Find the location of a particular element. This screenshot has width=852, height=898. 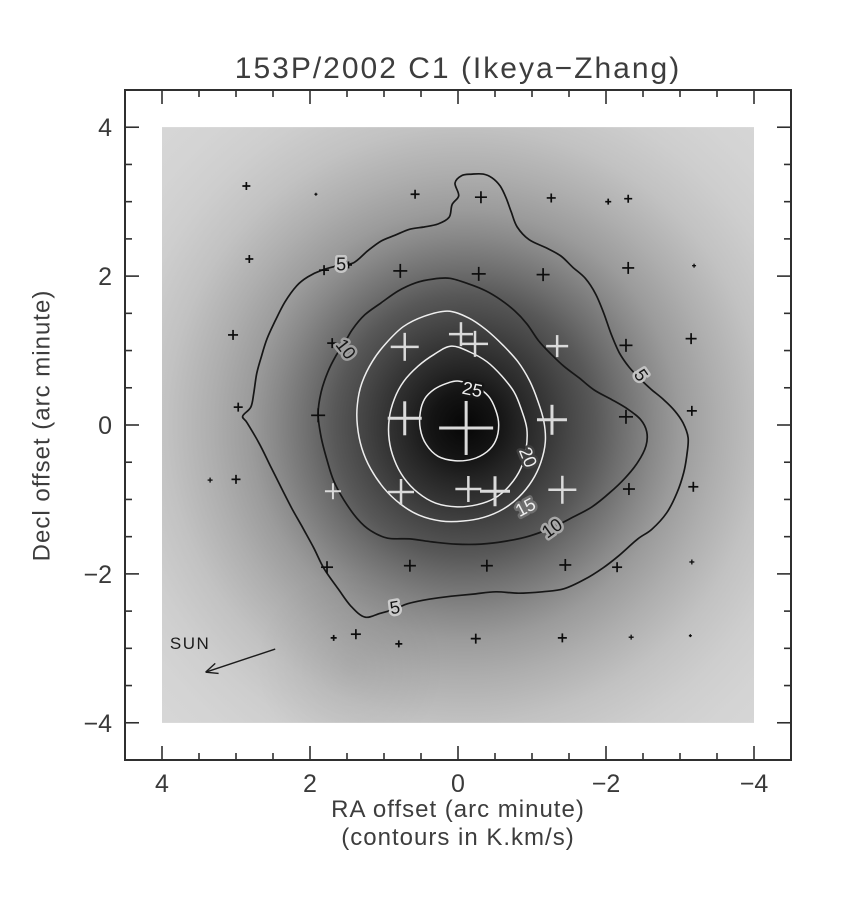

plot-title: 153P/2002 C1 (Ikeya−Zhang) is located at coordinates (458, 68).